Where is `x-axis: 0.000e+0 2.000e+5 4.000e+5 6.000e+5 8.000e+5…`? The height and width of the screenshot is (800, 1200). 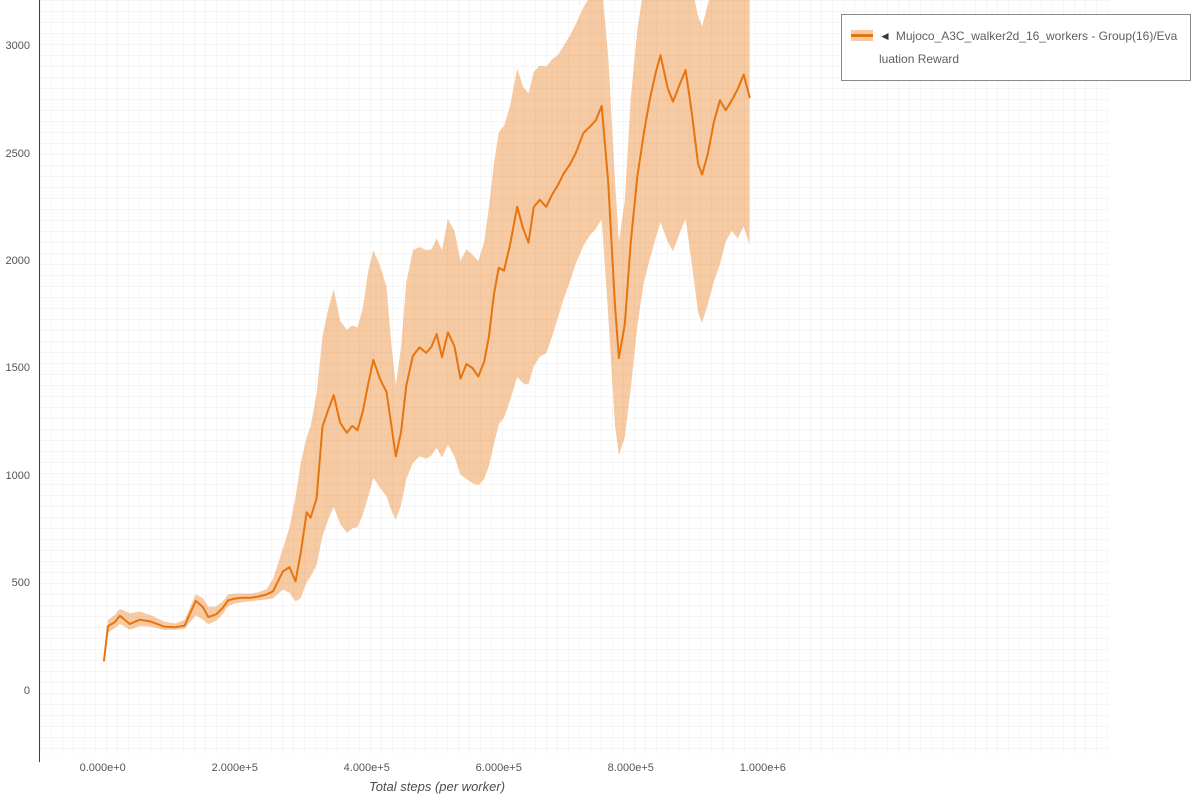 x-axis: 0.000e+0 2.000e+5 4.000e+5 6.000e+5 8.000e+5… is located at coordinates (575, 768).